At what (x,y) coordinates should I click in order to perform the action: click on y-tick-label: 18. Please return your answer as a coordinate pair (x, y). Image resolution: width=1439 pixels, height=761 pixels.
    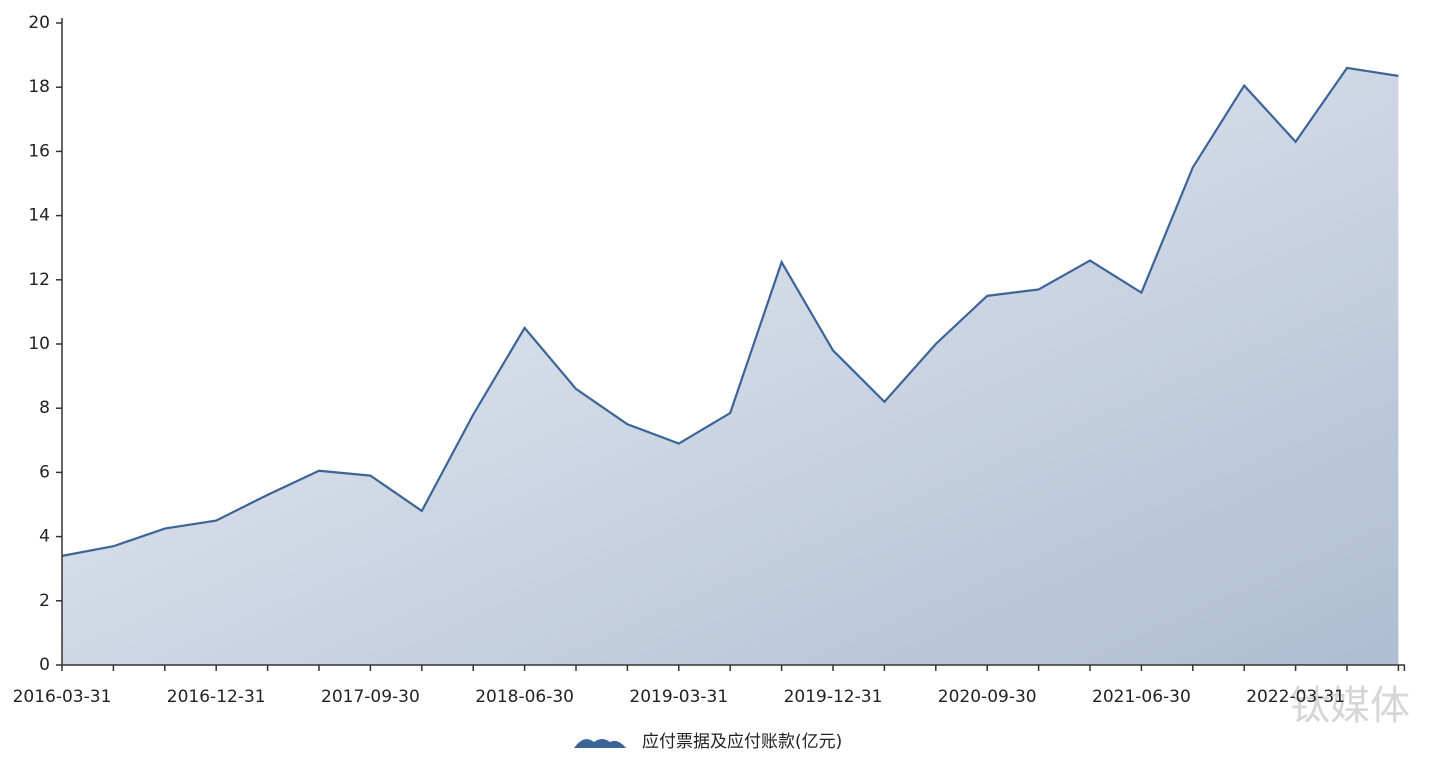
    Looking at the image, I should click on (39, 87).